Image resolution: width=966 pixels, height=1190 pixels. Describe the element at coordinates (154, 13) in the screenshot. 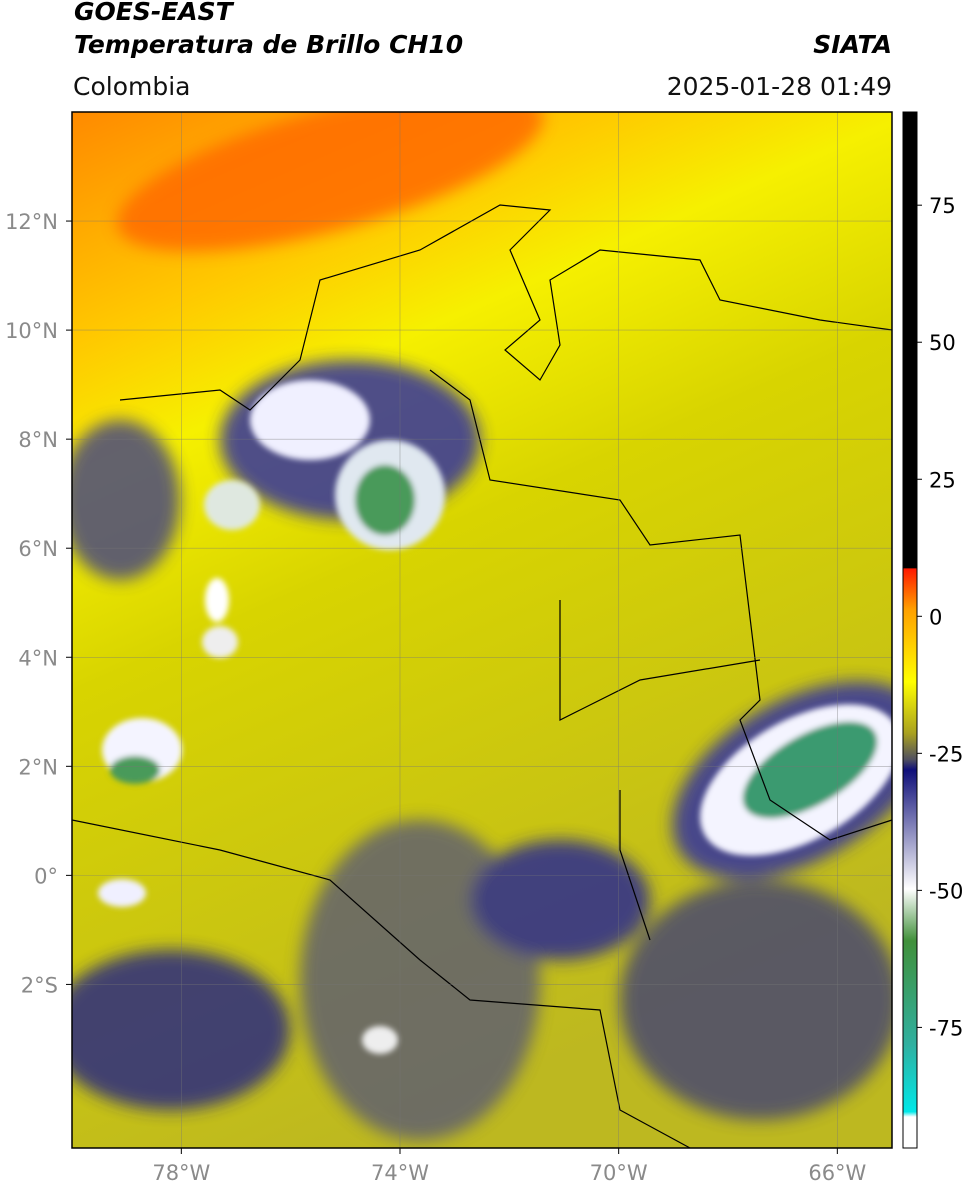

I see `title: GOES-EAST` at that location.